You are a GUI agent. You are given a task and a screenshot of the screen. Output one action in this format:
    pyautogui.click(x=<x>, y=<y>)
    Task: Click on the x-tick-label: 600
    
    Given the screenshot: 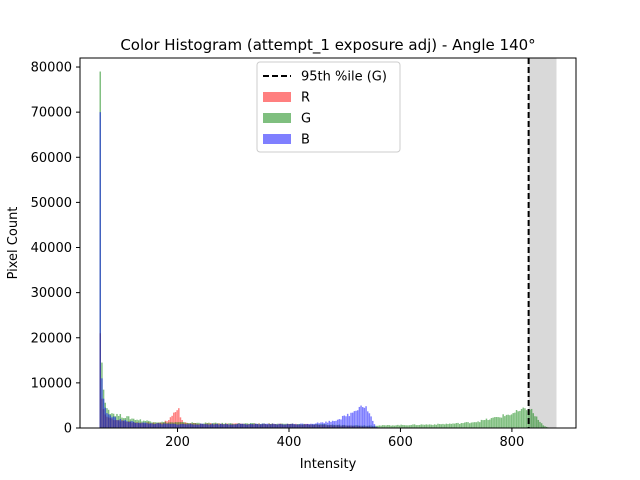 What is the action you would take?
    pyautogui.click(x=400, y=442)
    